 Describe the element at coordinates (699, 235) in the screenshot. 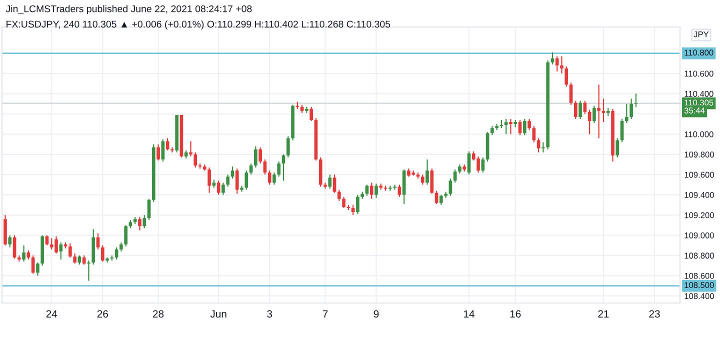

I see `y-tick-label: 109.000` at that location.